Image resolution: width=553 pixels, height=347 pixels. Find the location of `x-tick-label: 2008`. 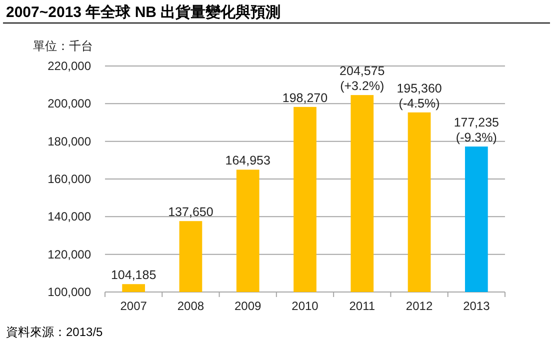

x-tick-label: 2008 is located at coordinates (190, 306).